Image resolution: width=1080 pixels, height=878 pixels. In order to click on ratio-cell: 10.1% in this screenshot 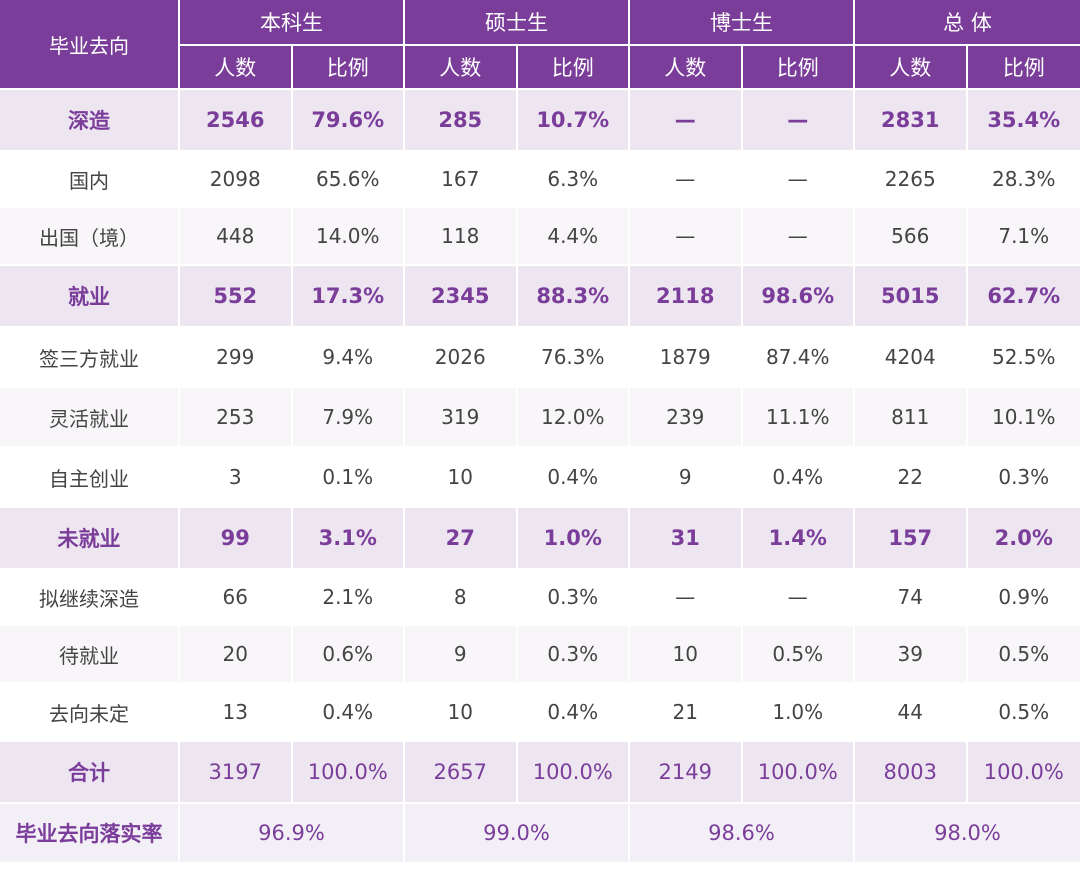, I will do `click(1023, 418)`.